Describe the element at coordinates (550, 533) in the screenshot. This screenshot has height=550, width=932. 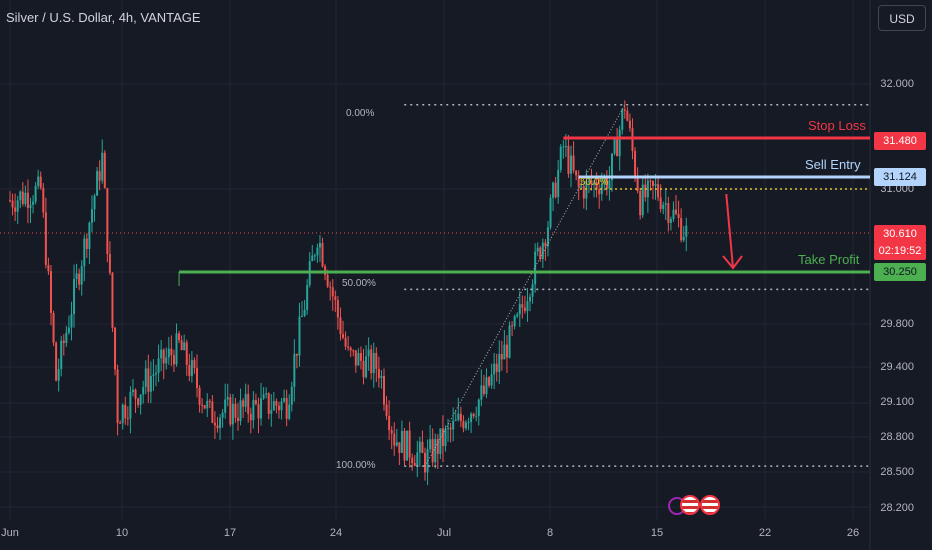
I see `x-tick-8: 8` at that location.